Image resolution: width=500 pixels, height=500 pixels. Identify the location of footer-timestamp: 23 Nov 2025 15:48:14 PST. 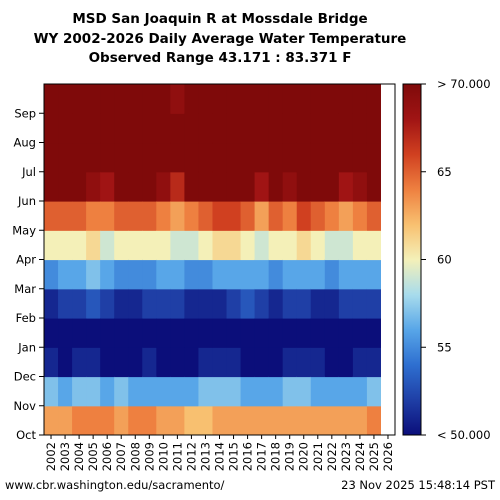
(418, 485).